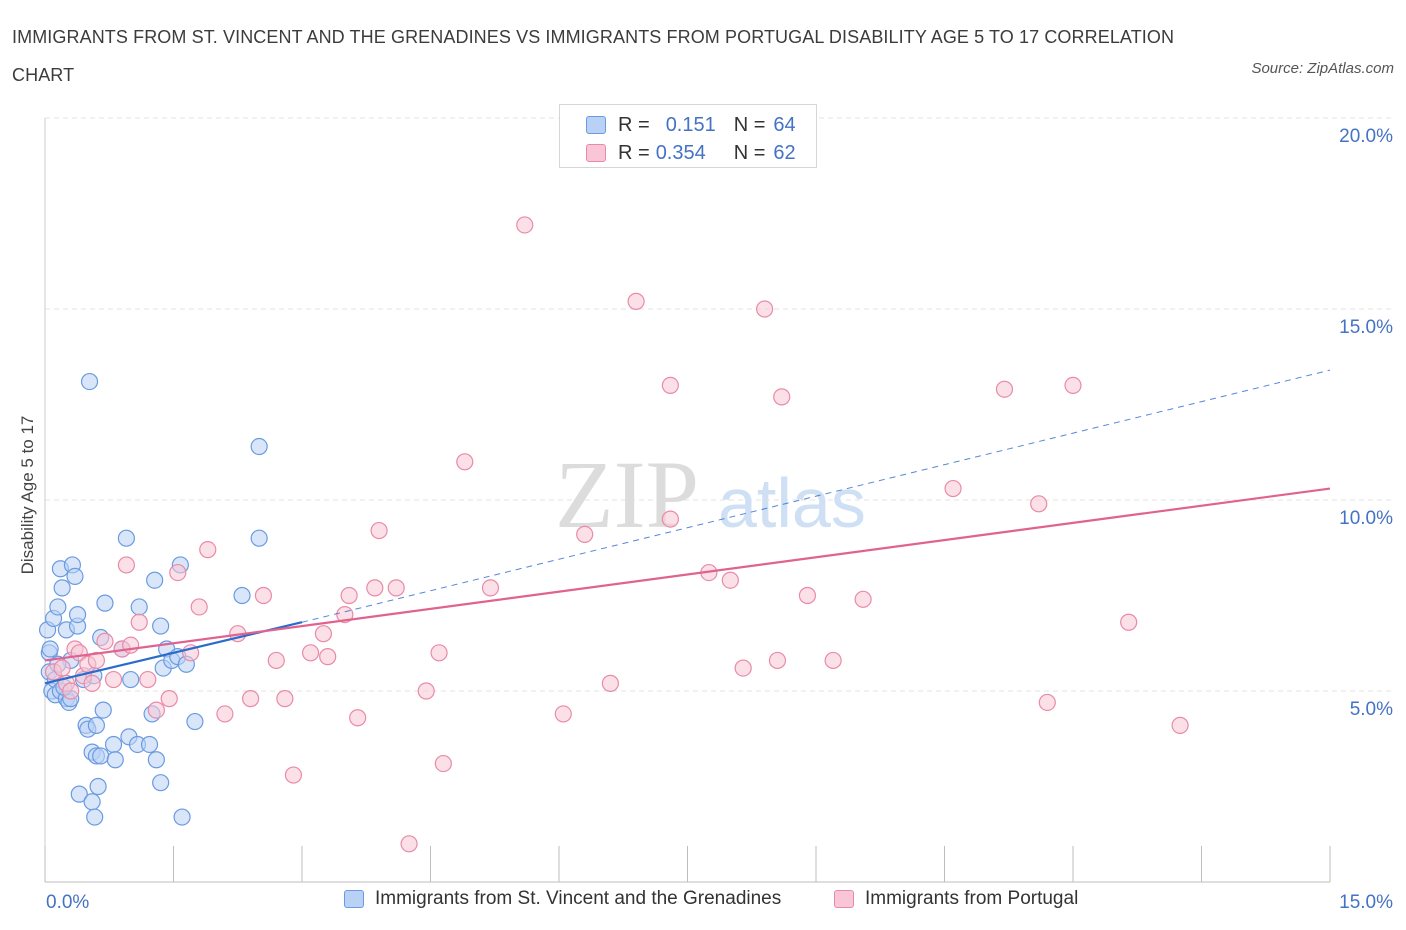 This screenshot has width=1406, height=930. I want to click on legend-swatch-pink, so click(596, 153).